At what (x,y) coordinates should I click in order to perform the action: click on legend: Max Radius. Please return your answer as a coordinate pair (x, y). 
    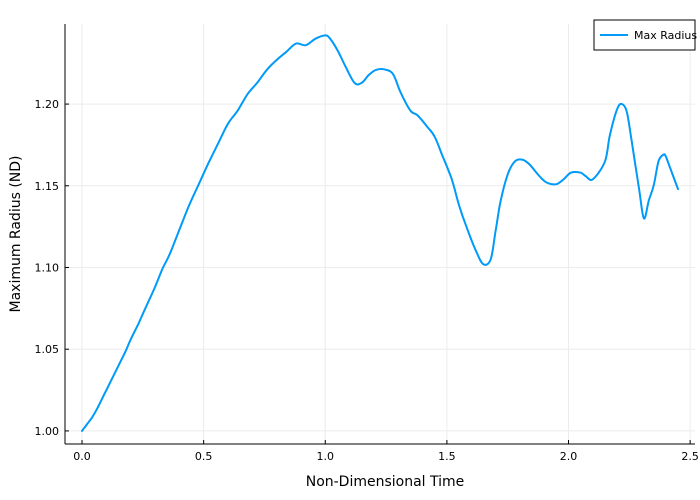
    Looking at the image, I should click on (645, 35).